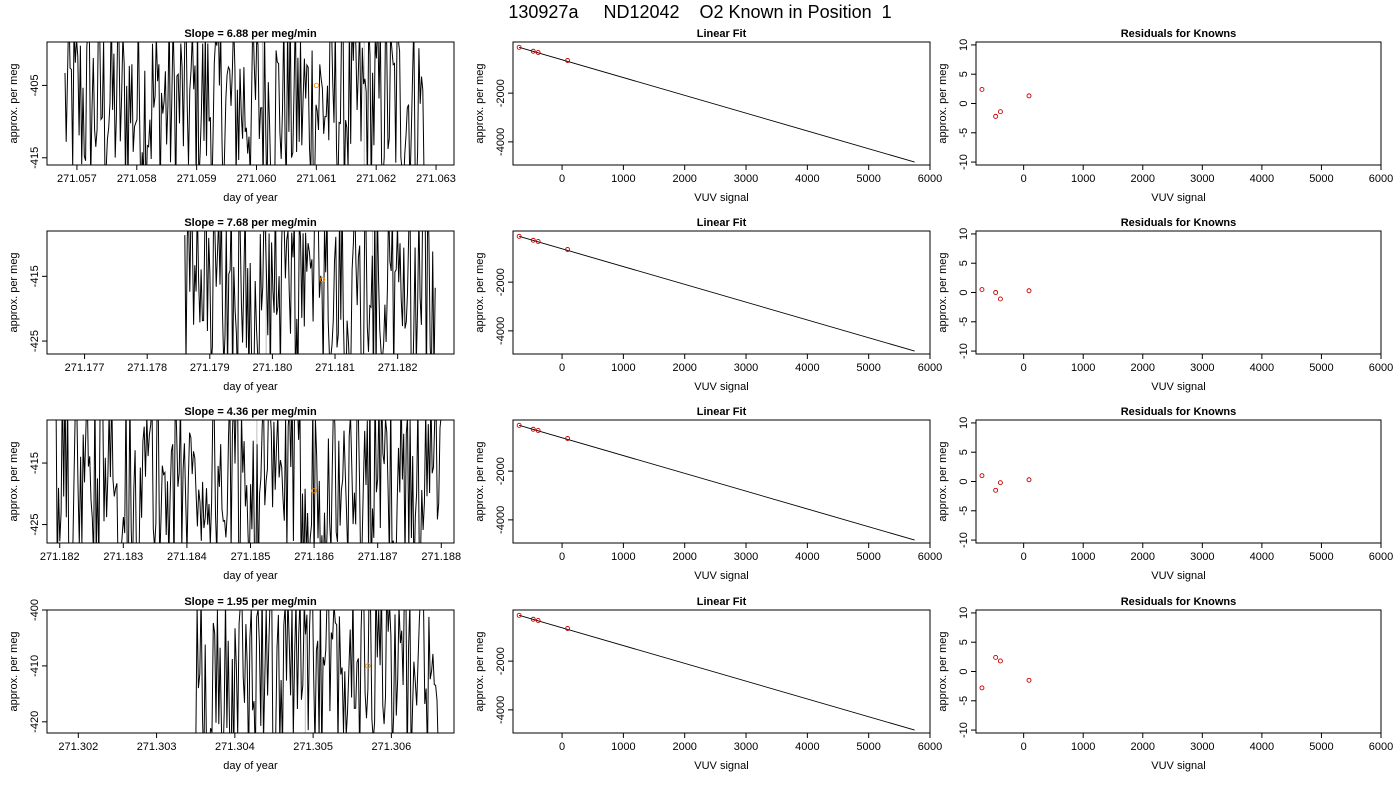 The height and width of the screenshot is (800, 1400). Describe the element at coordinates (137, 179) in the screenshot. I see `x-tick-label: 271.058` at that location.